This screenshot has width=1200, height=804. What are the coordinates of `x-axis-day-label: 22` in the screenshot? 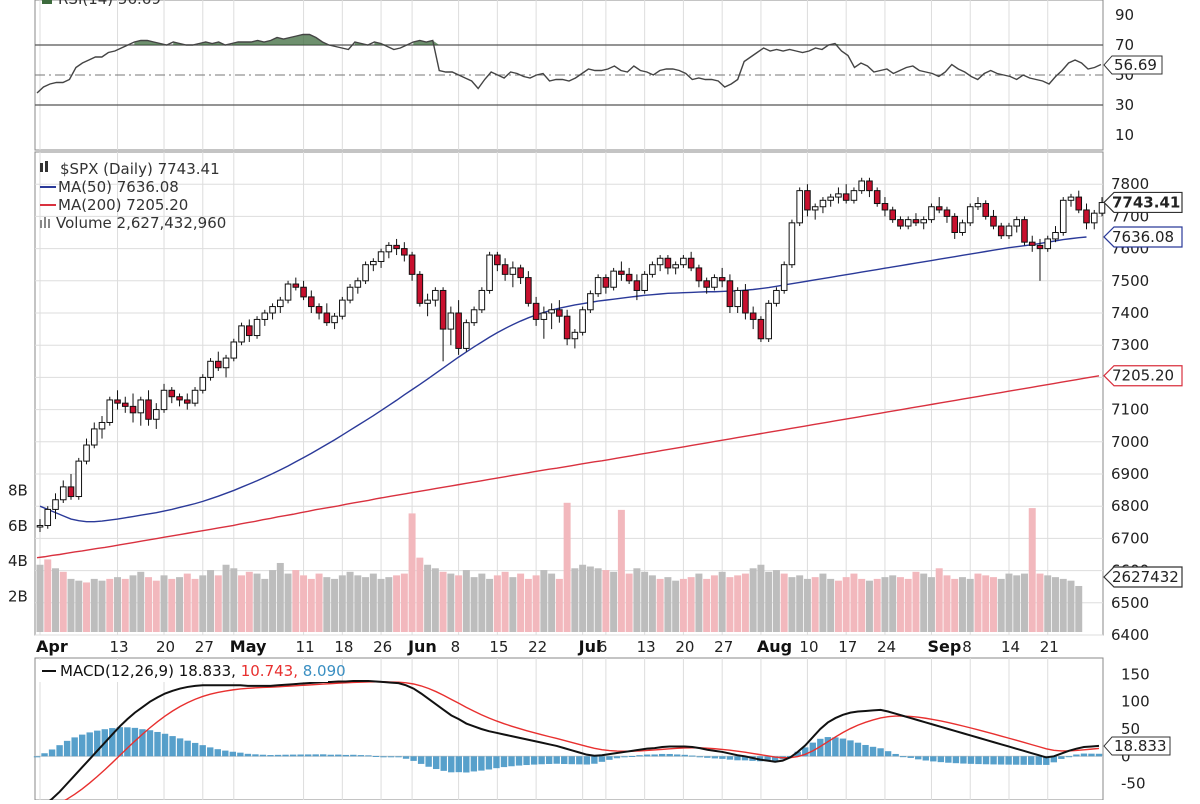 It's located at (537, 647).